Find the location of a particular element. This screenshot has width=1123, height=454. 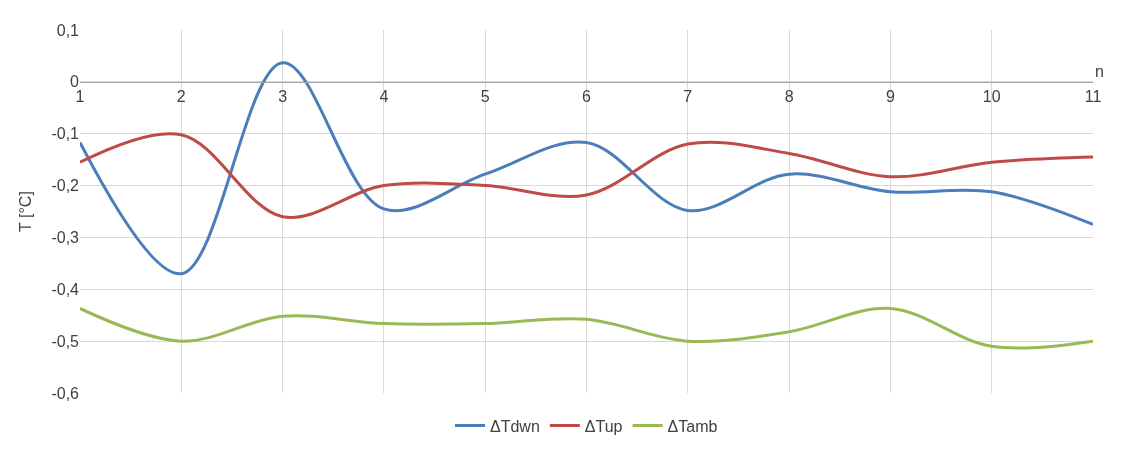

x-tick-label: 2 is located at coordinates (181, 97).